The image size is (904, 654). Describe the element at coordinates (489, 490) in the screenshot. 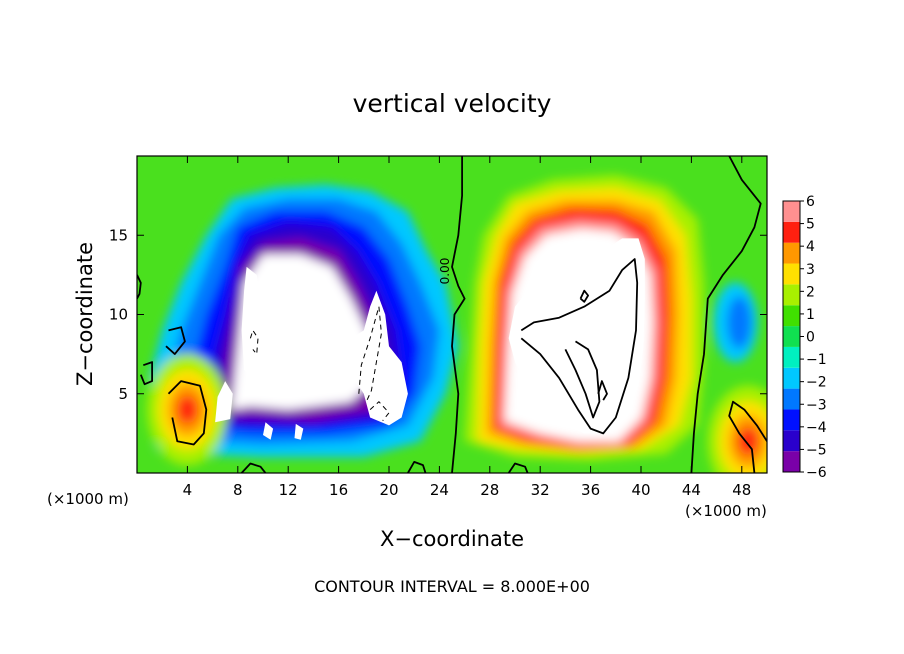

I see `x-tick-label: 28` at that location.